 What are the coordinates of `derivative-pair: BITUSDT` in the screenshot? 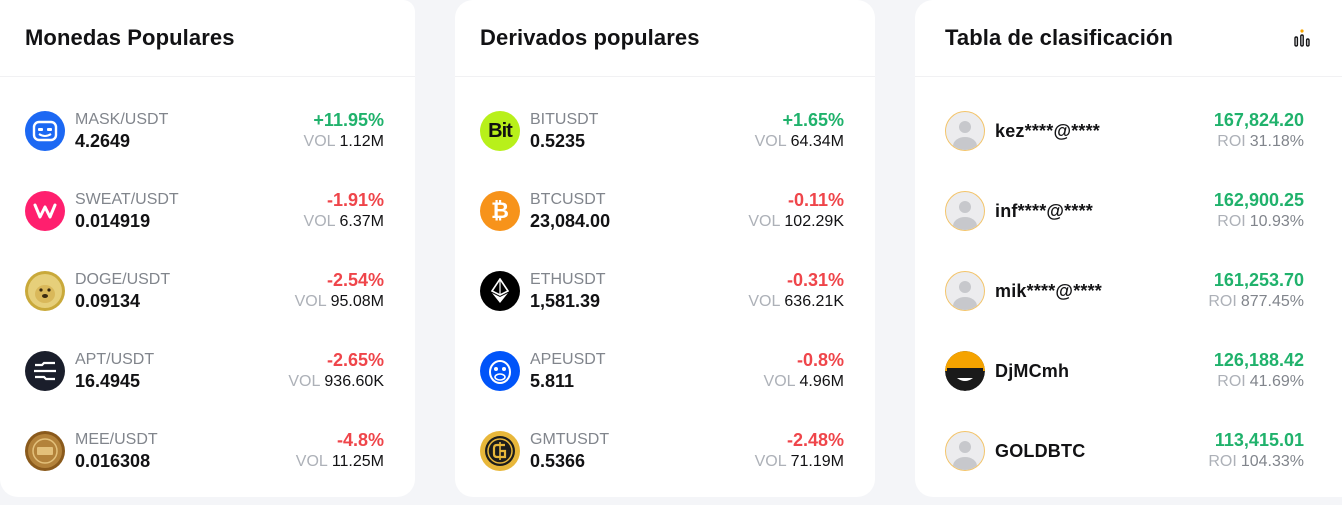 It's located at (564, 119).